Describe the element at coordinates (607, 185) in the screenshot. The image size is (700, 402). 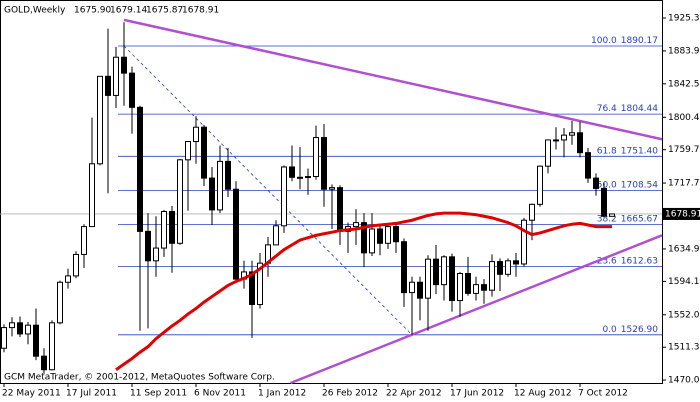
I see `fib-ratio: 50.0` at that location.